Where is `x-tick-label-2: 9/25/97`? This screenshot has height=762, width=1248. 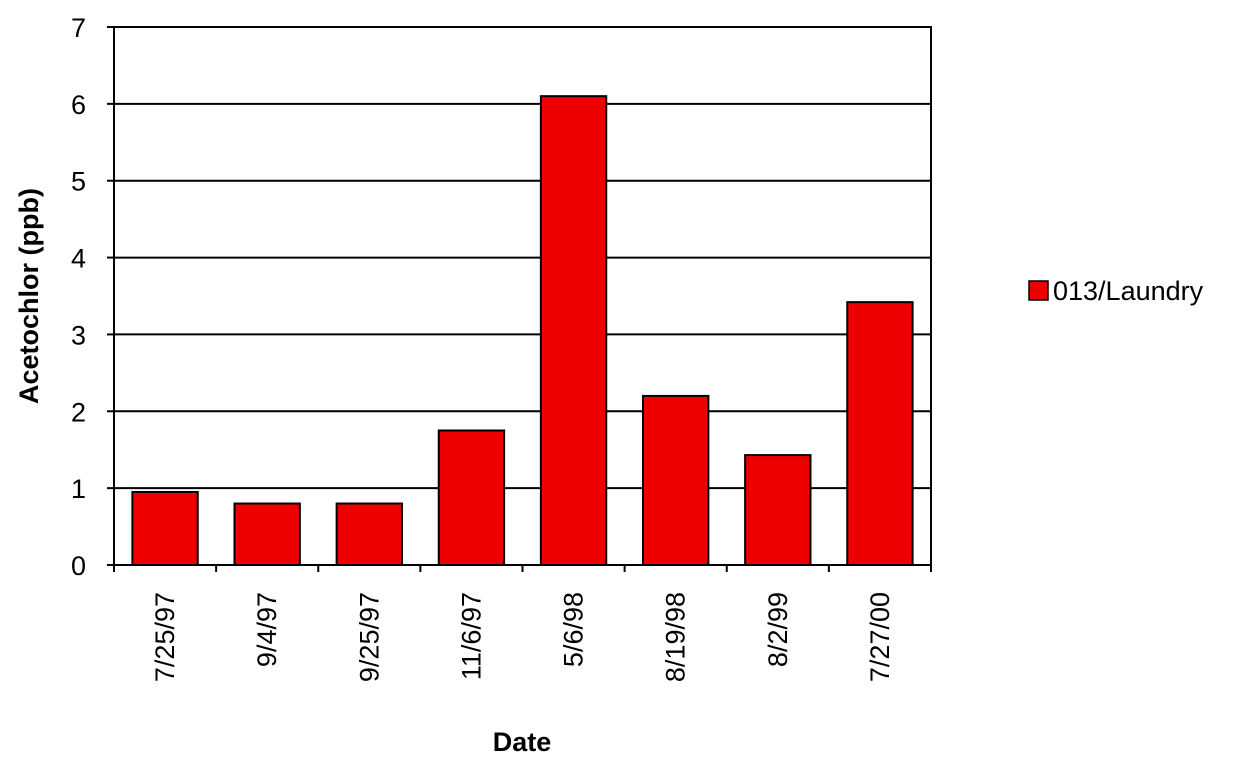
x-tick-label-2: 9/25/97 is located at coordinates (369, 637).